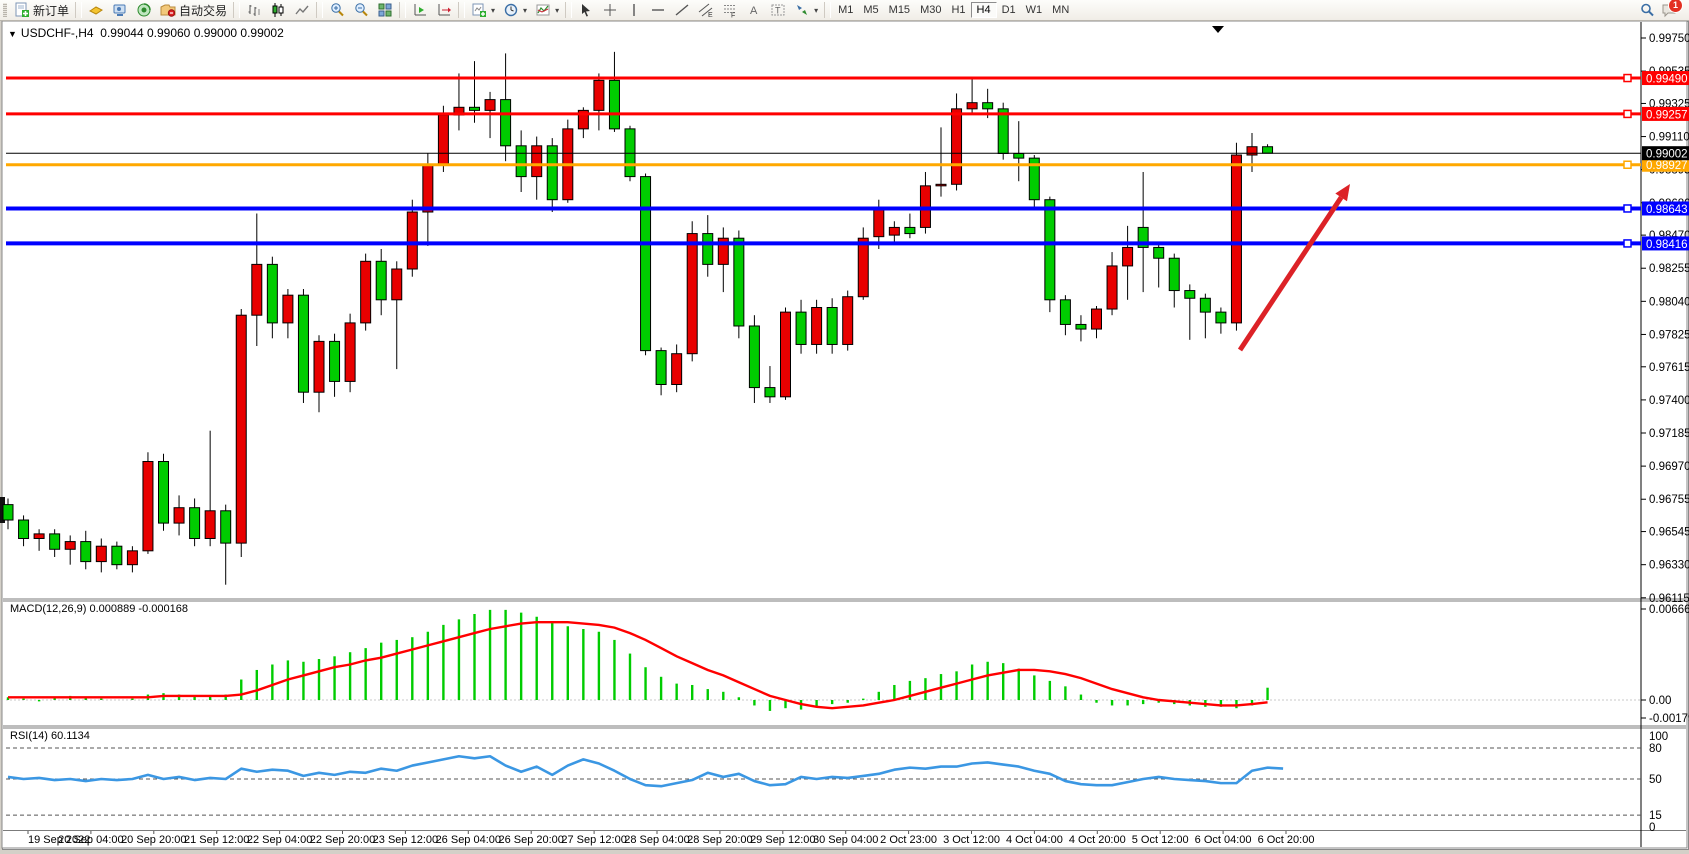  What do you see at coordinates (1669, 434) in the screenshot?
I see `price-tick-label: 0.97185` at bounding box center [1669, 434].